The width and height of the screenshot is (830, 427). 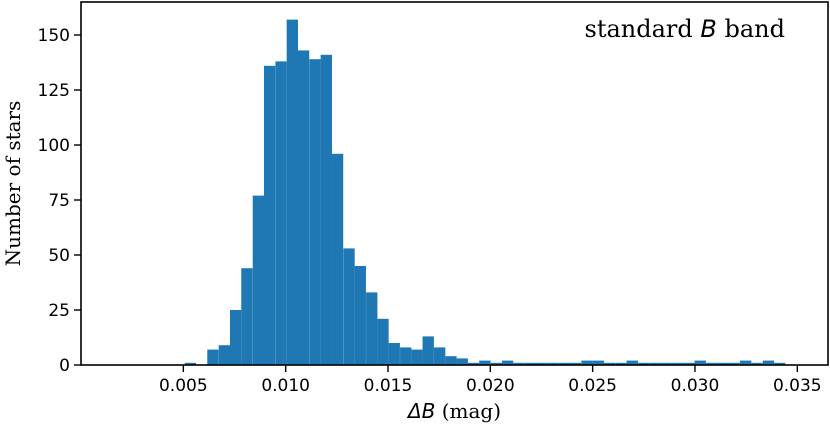 I want to click on x-tick-label: 0.015, so click(x=388, y=386).